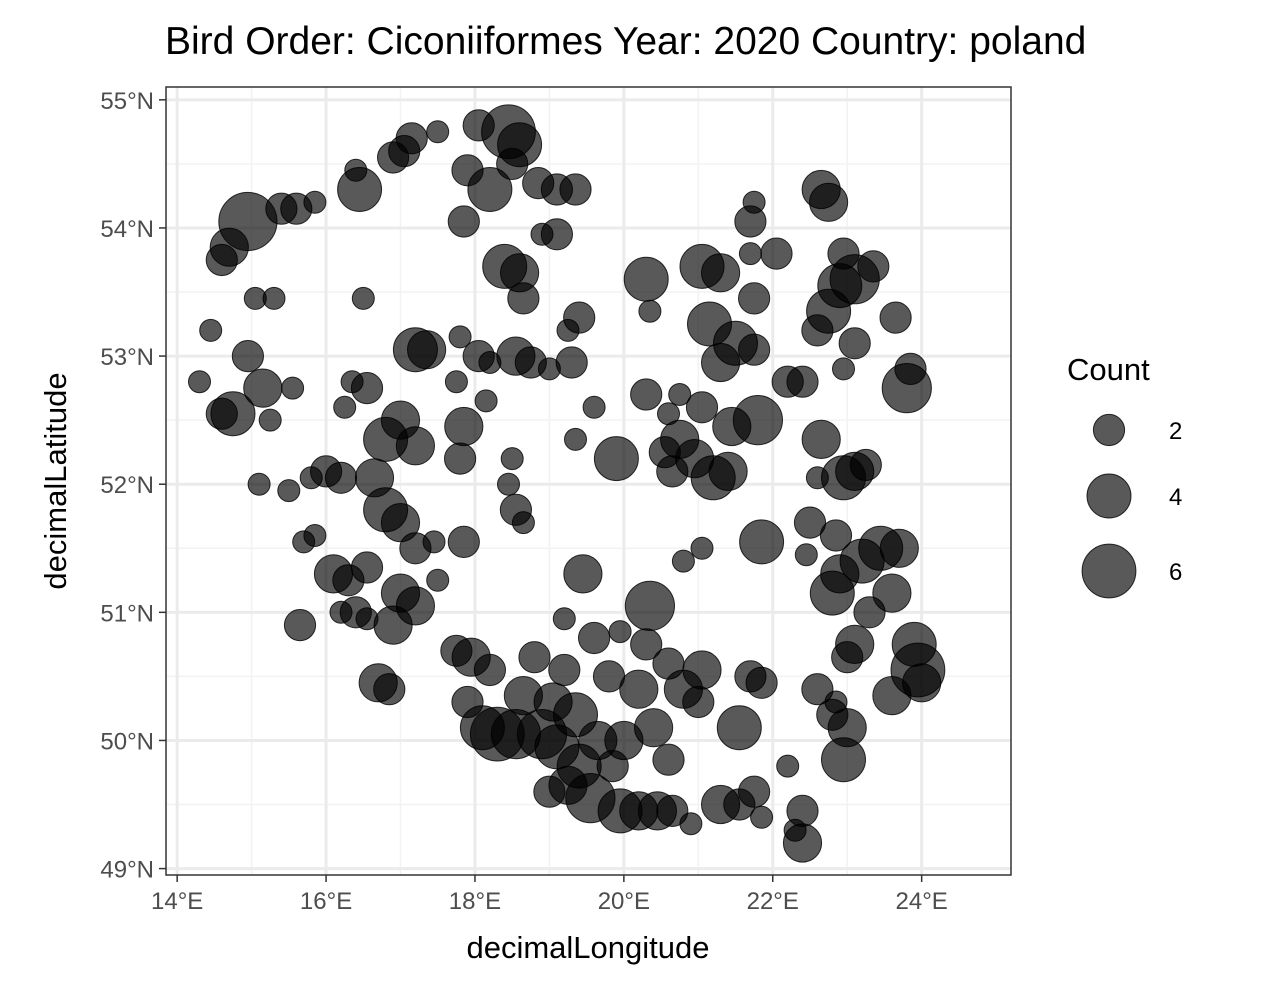 This screenshot has height=990, width=1270. What do you see at coordinates (127, 741) in the screenshot?
I see `y-tick-label: 50°N` at bounding box center [127, 741].